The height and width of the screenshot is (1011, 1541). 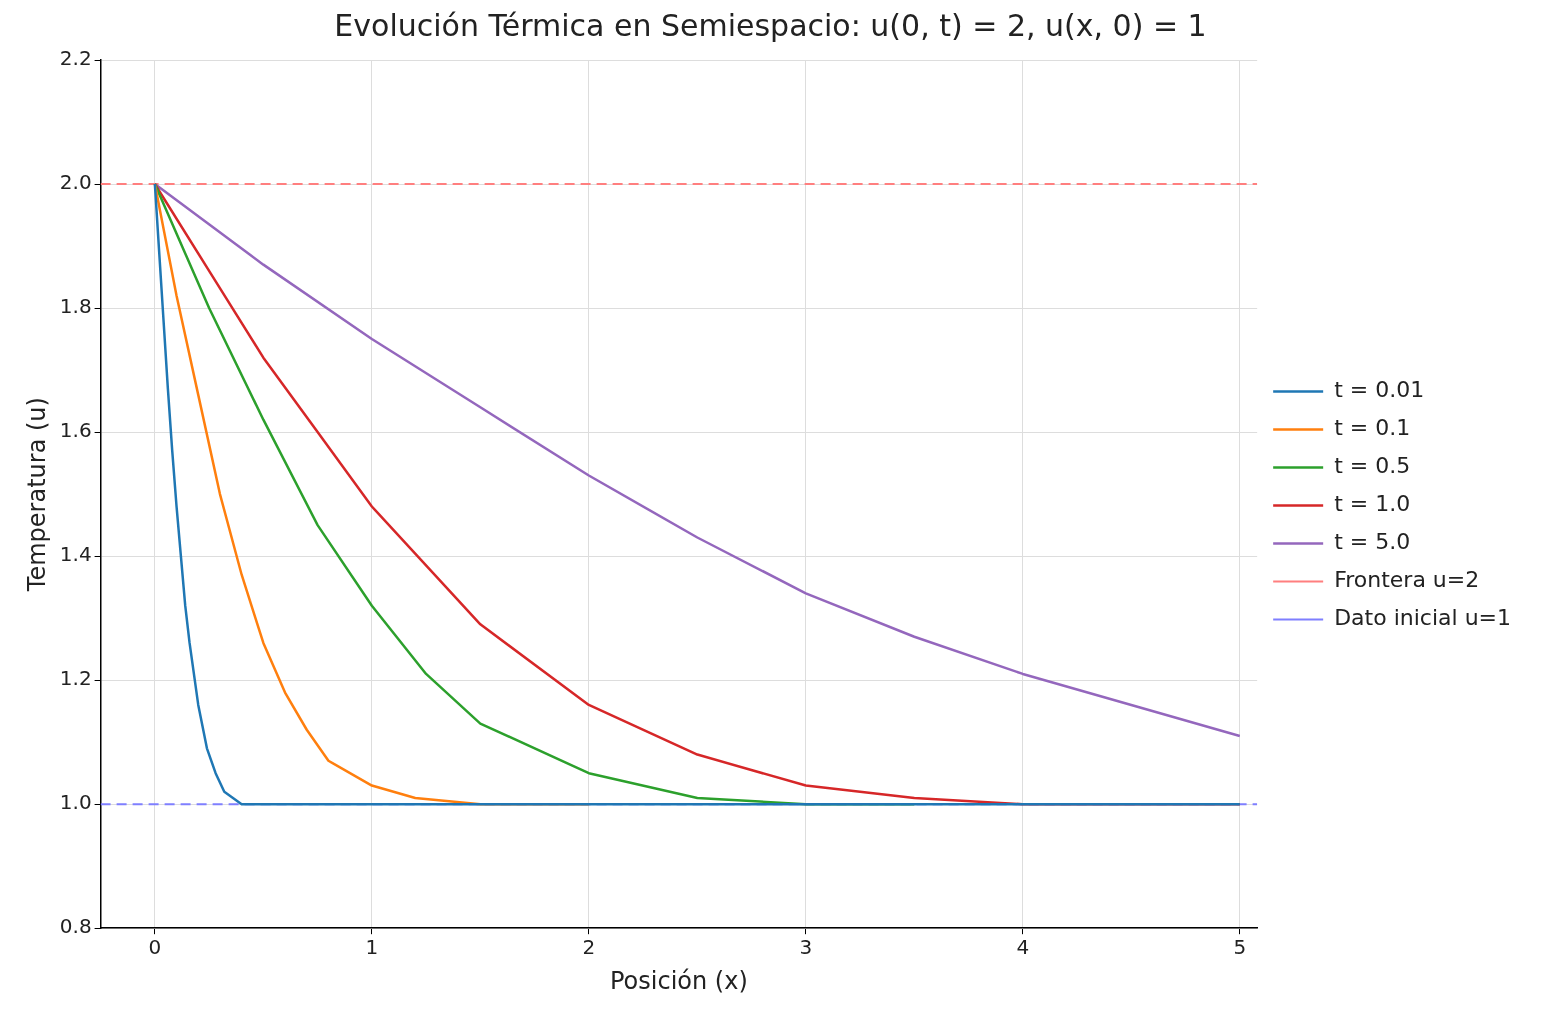 What do you see at coordinates (36, 495) in the screenshot?
I see `y-axis-title: Temperatura (u)` at bounding box center [36, 495].